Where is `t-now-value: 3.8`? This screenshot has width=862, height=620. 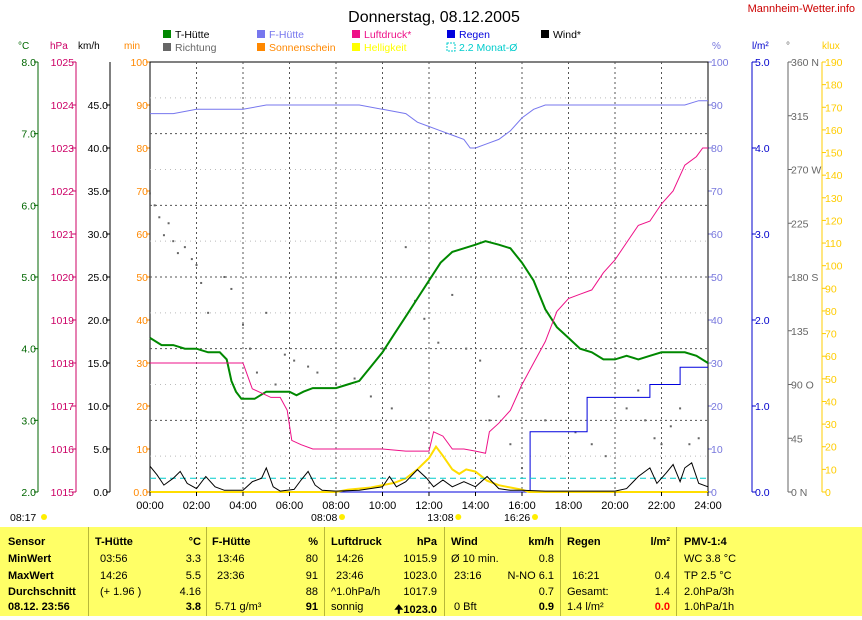
t-now-value: 3.8 is located at coordinates (193, 607).